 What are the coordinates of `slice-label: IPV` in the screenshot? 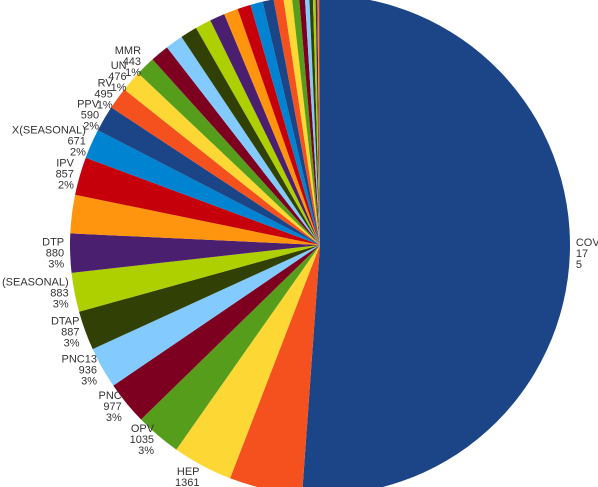 It's located at (65, 163).